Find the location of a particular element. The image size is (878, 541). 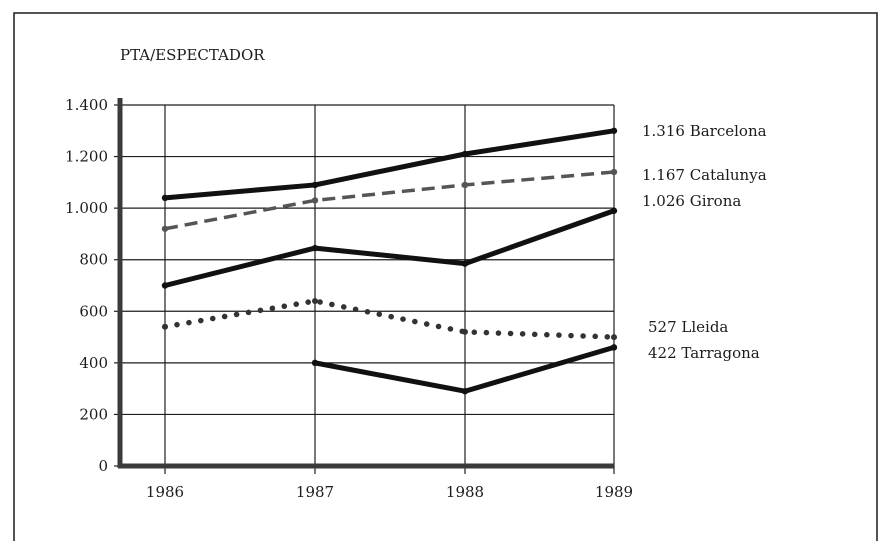

x-tick-label: 1989 is located at coordinates (614, 492).